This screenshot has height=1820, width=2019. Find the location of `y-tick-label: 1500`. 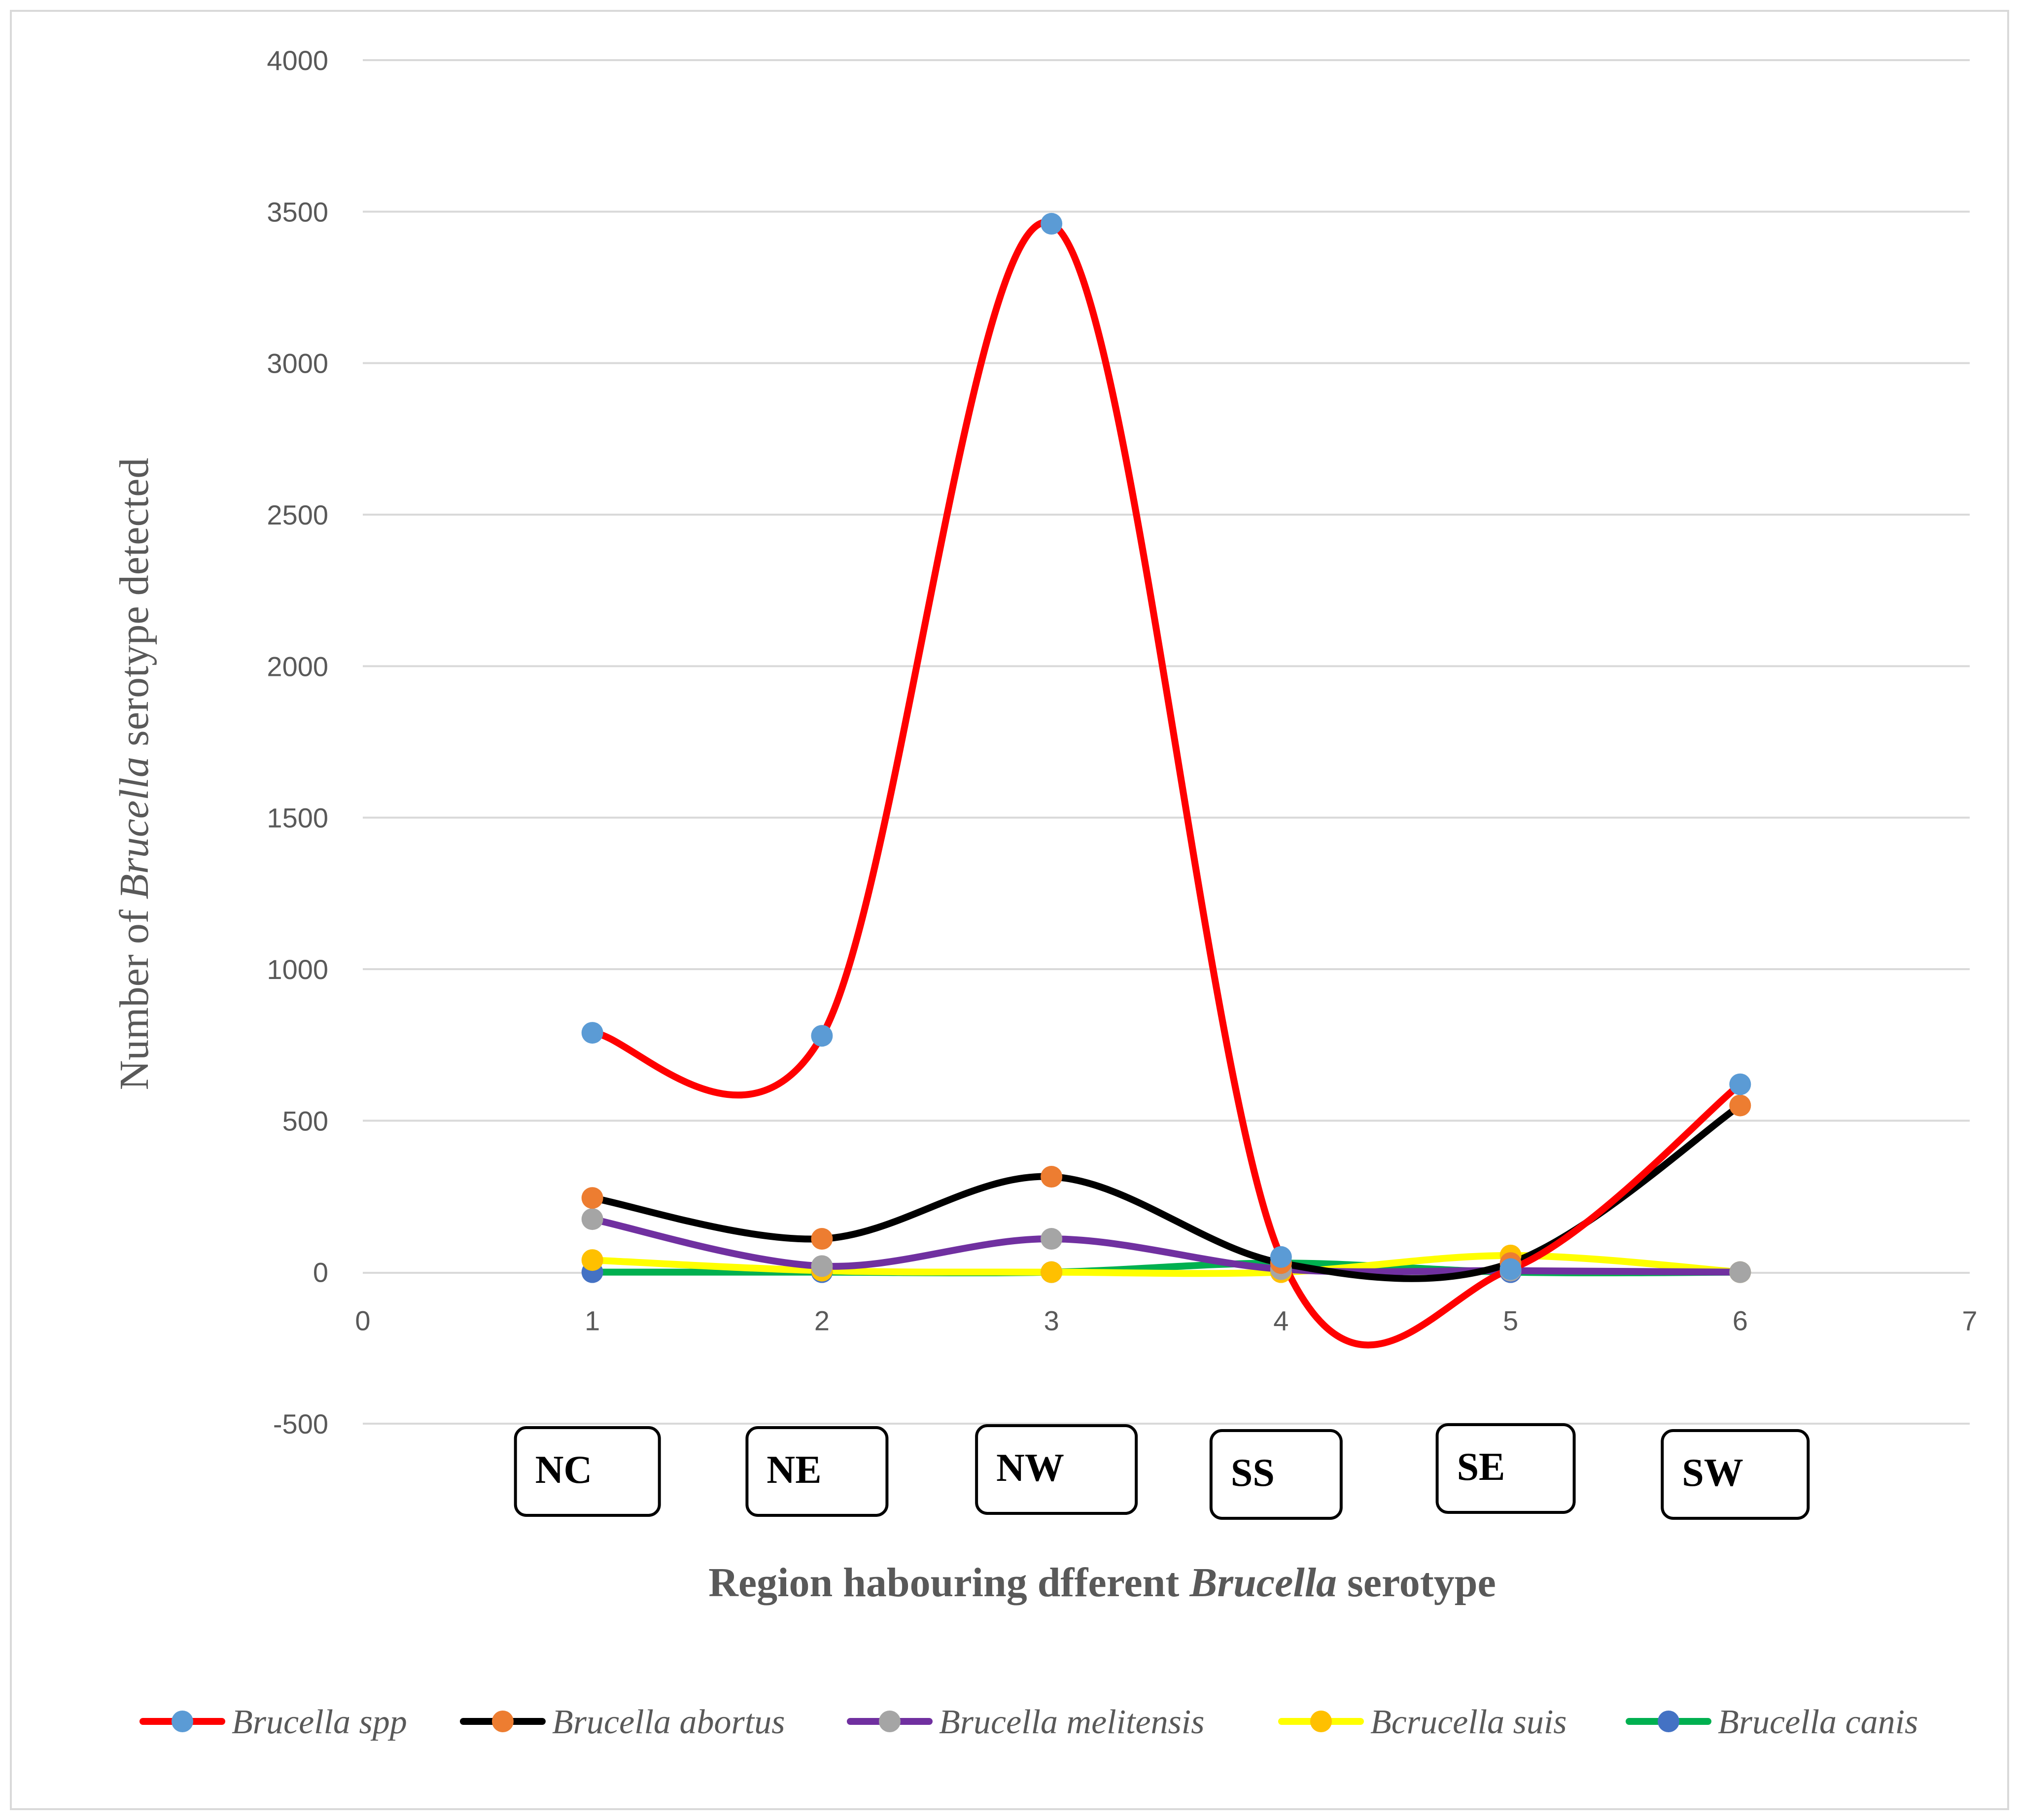

y-tick-label: 1500 is located at coordinates (297, 818).